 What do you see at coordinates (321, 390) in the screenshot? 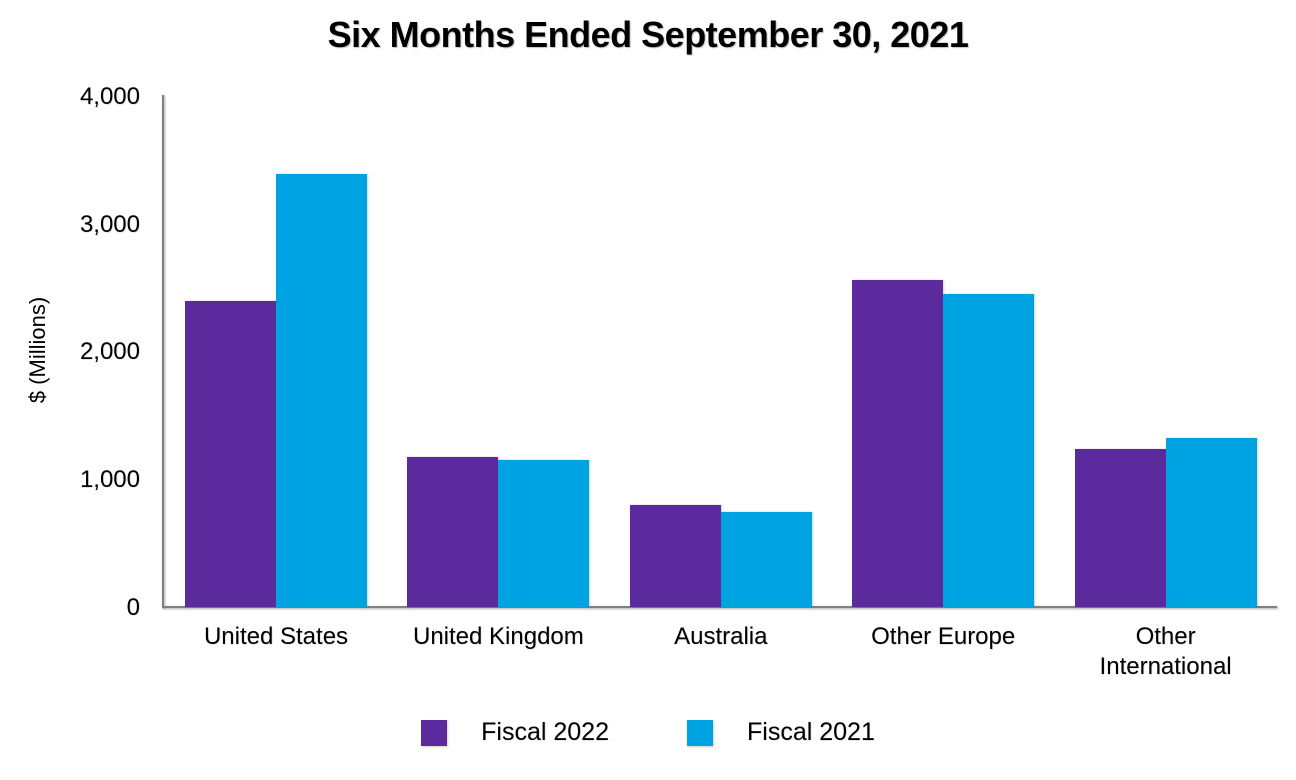
I see `bar-fiscal-2021-united-states` at bounding box center [321, 390].